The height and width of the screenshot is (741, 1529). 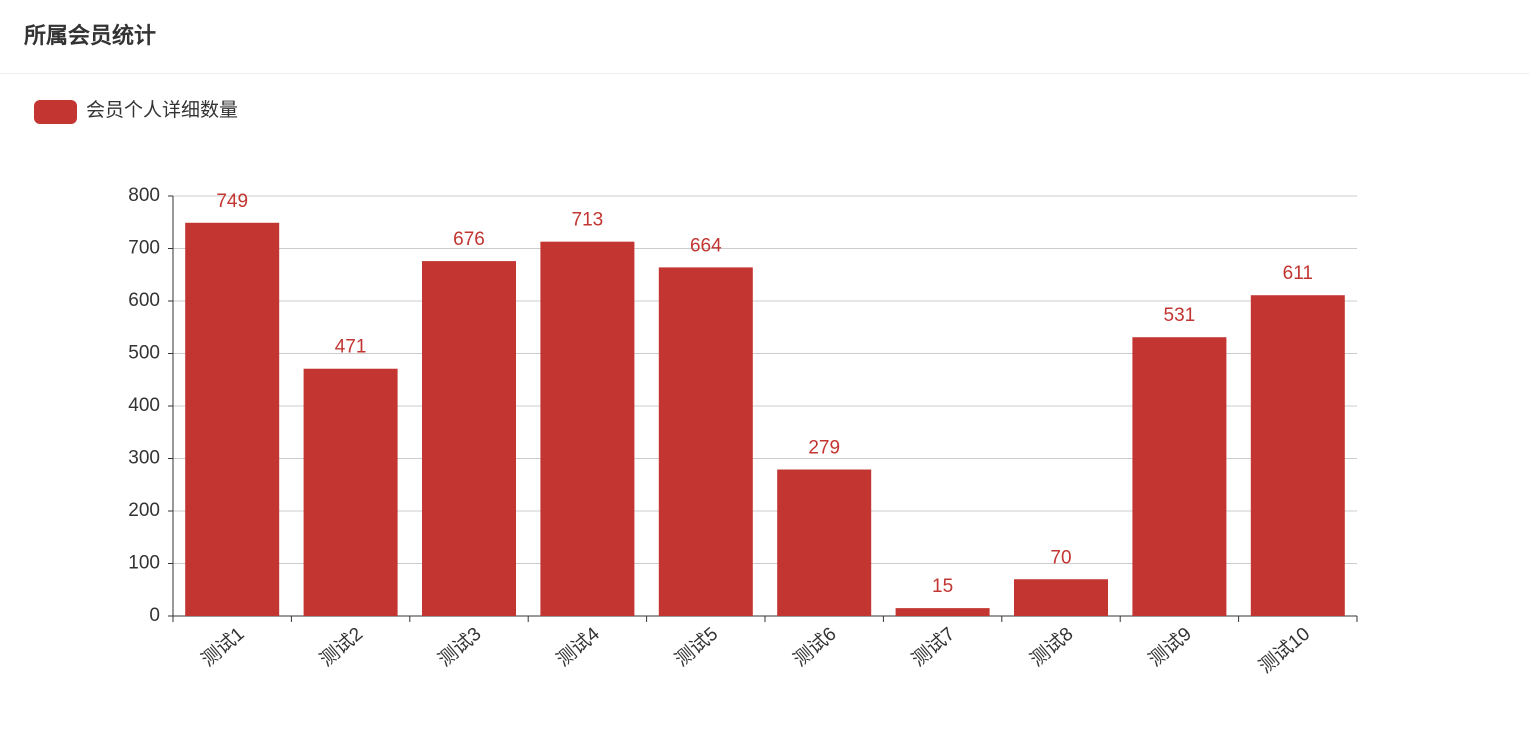 What do you see at coordinates (351, 347) in the screenshot?
I see `data-label: 471` at bounding box center [351, 347].